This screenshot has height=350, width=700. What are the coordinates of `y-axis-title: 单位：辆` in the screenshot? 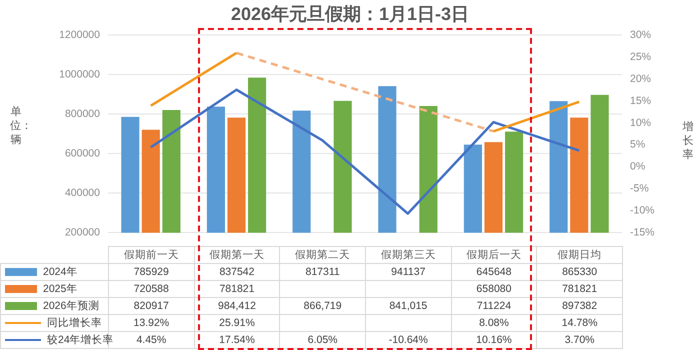 It's located at (21, 126).